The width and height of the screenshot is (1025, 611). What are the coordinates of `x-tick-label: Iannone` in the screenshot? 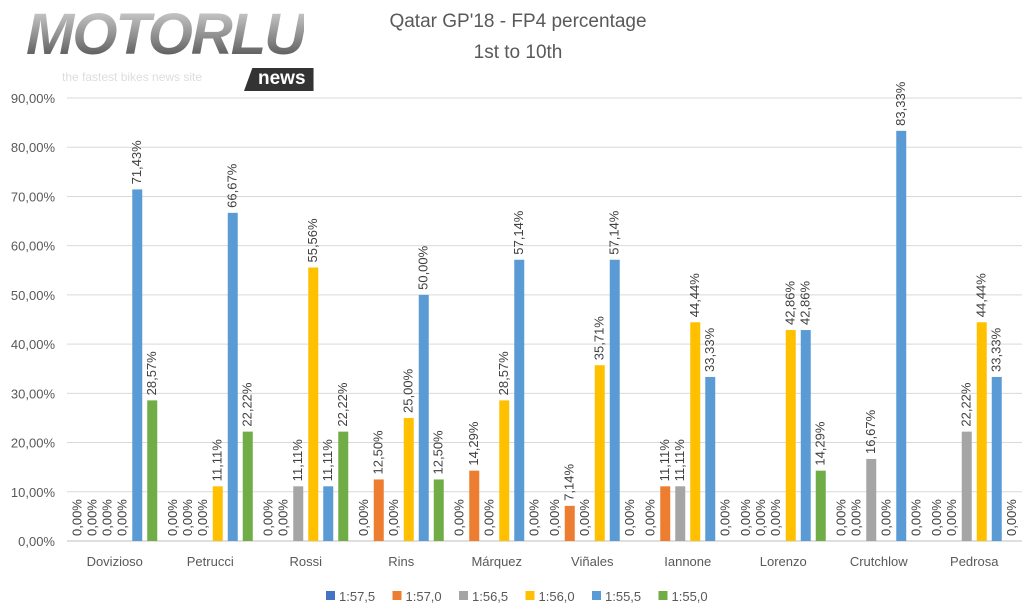 It's located at (687, 561).